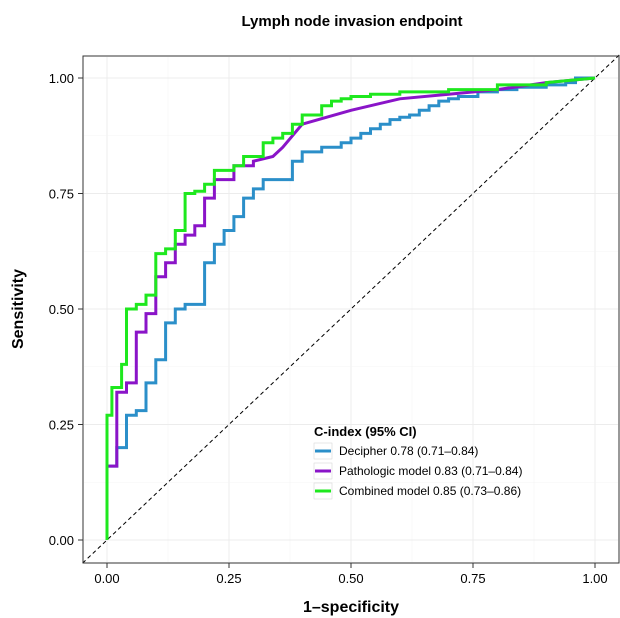 This screenshot has width=620, height=618. What do you see at coordinates (61, 78) in the screenshot?
I see `y-tick-label: 1.00` at bounding box center [61, 78].